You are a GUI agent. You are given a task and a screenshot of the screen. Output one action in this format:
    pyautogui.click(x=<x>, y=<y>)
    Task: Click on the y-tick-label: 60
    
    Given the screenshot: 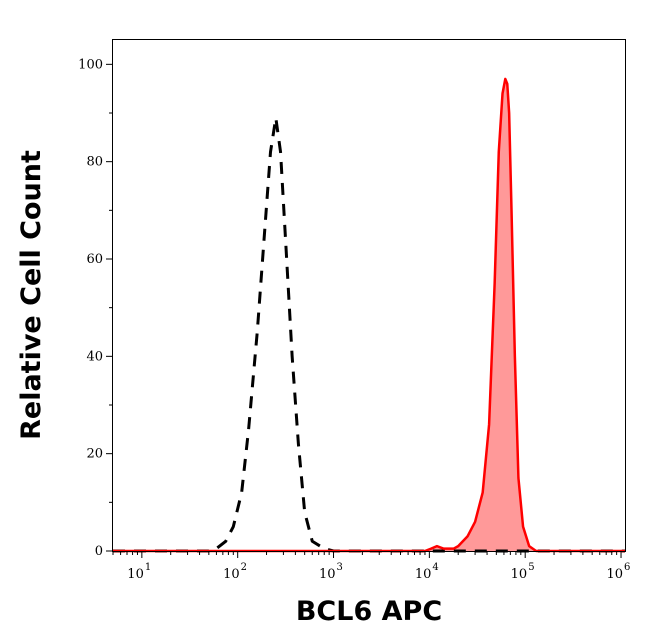 What is the action you would take?
    pyautogui.click(x=94, y=259)
    